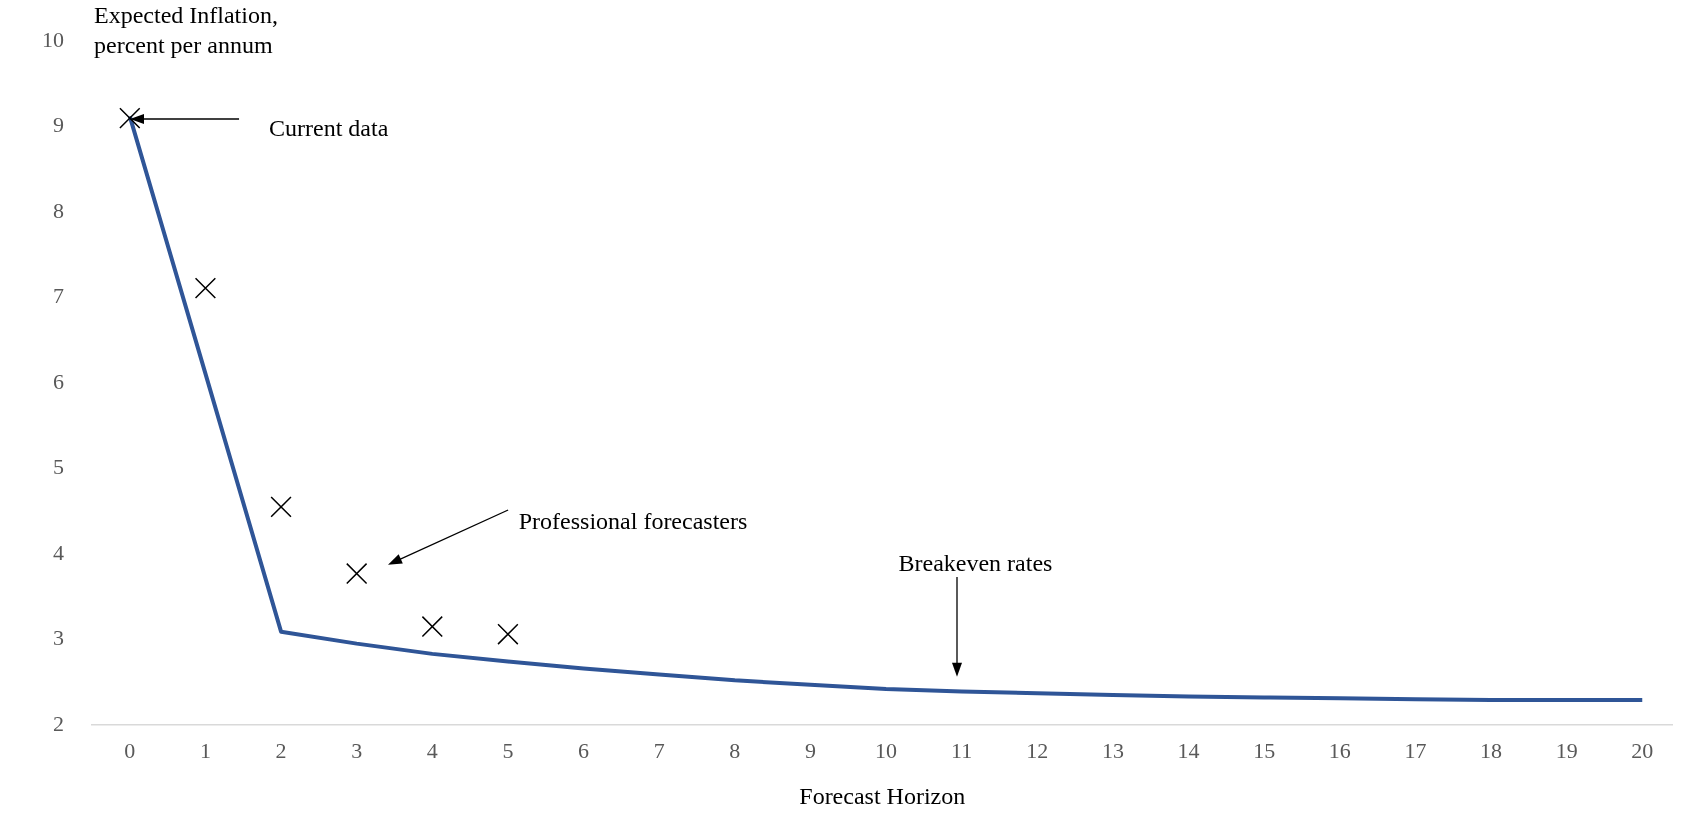 The height and width of the screenshot is (824, 1688). I want to click on x-tick-label: 4, so click(432, 750).